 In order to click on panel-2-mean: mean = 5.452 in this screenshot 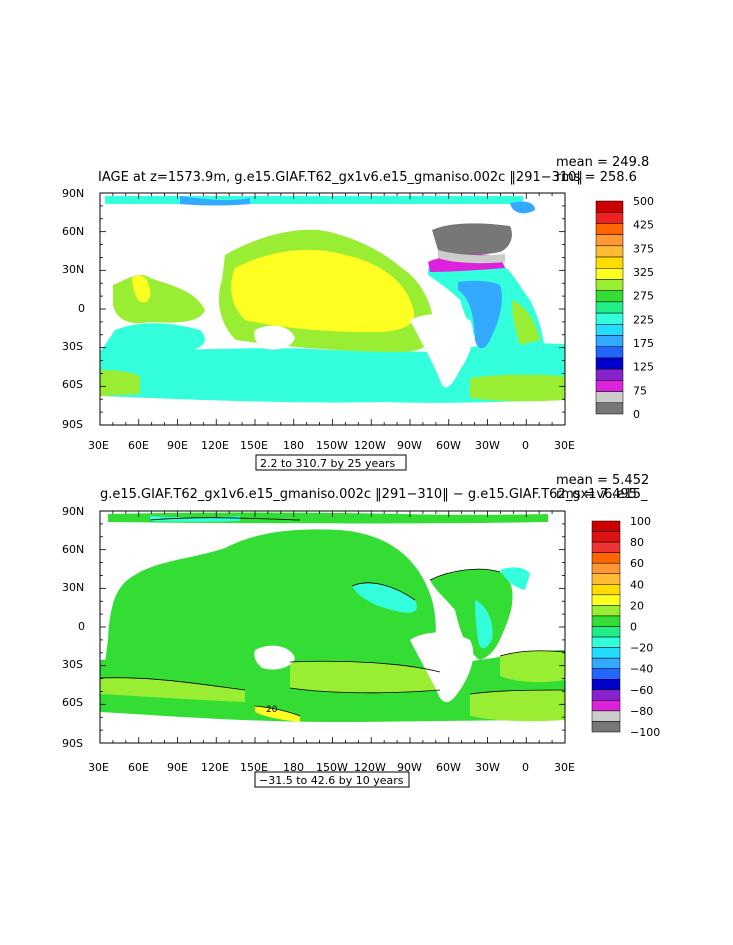, I will do `click(602, 480)`.